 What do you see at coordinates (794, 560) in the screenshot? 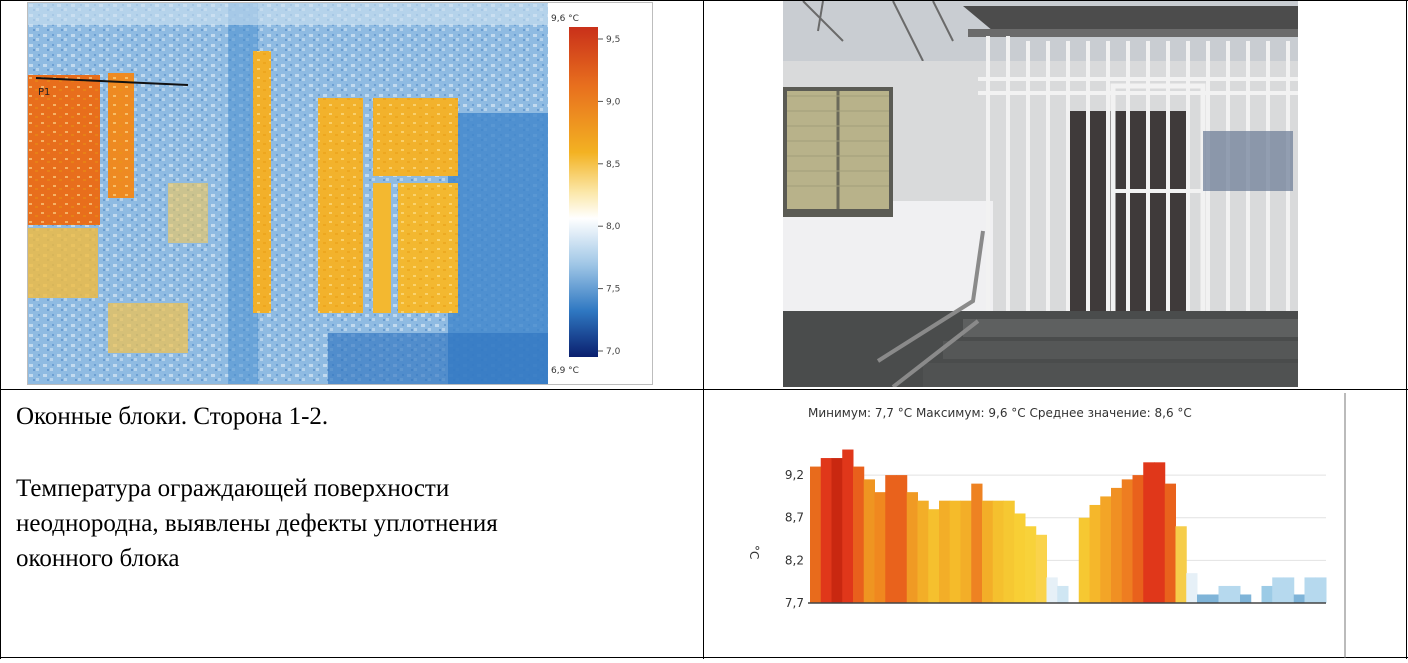
I see `chart-y-tick-label: 8,2` at bounding box center [794, 560].